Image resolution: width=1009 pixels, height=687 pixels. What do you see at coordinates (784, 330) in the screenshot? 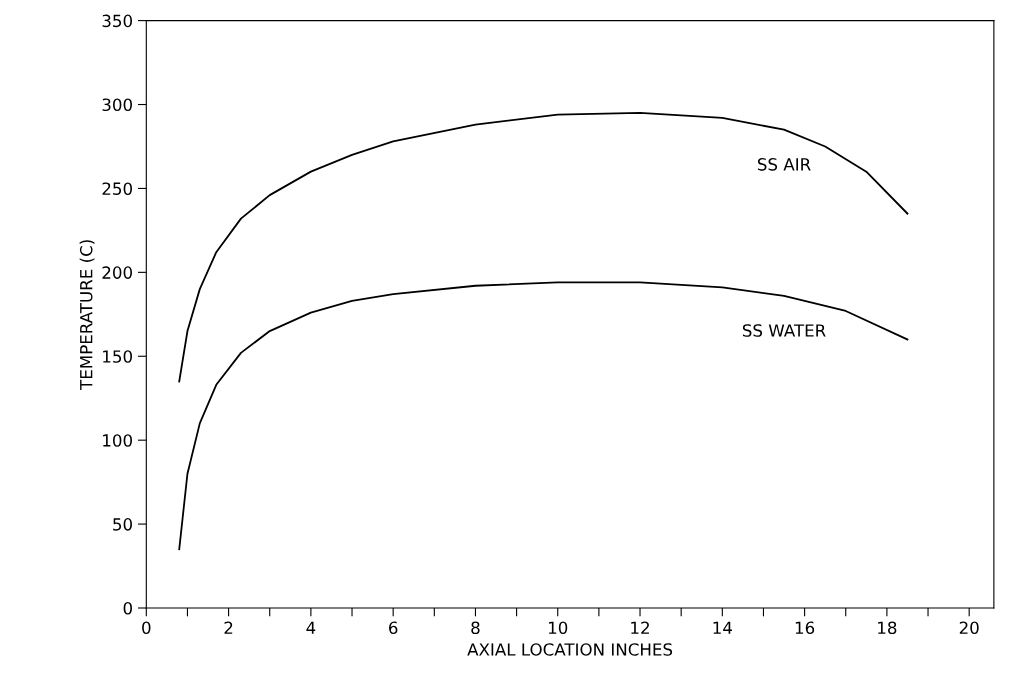
I see `series-label: SS WATER` at bounding box center [784, 330].